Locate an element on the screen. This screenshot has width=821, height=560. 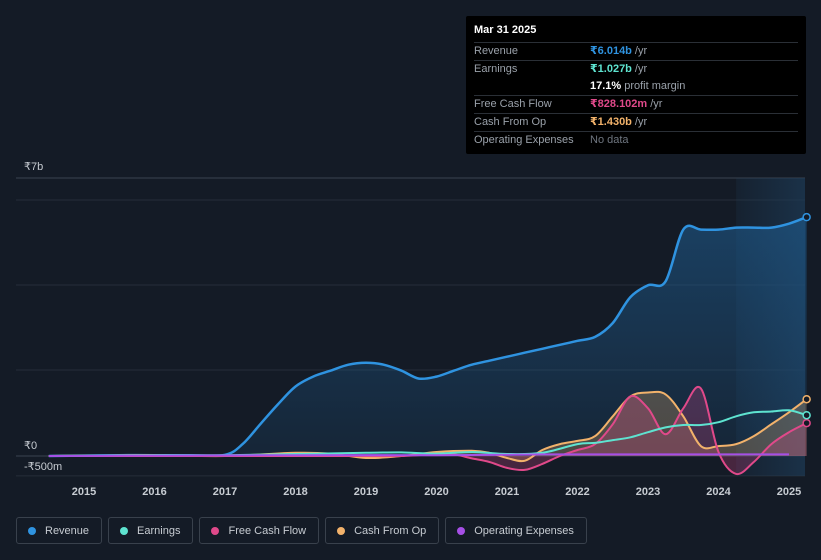
x-tick-label: 2023 is located at coordinates (648, 492).